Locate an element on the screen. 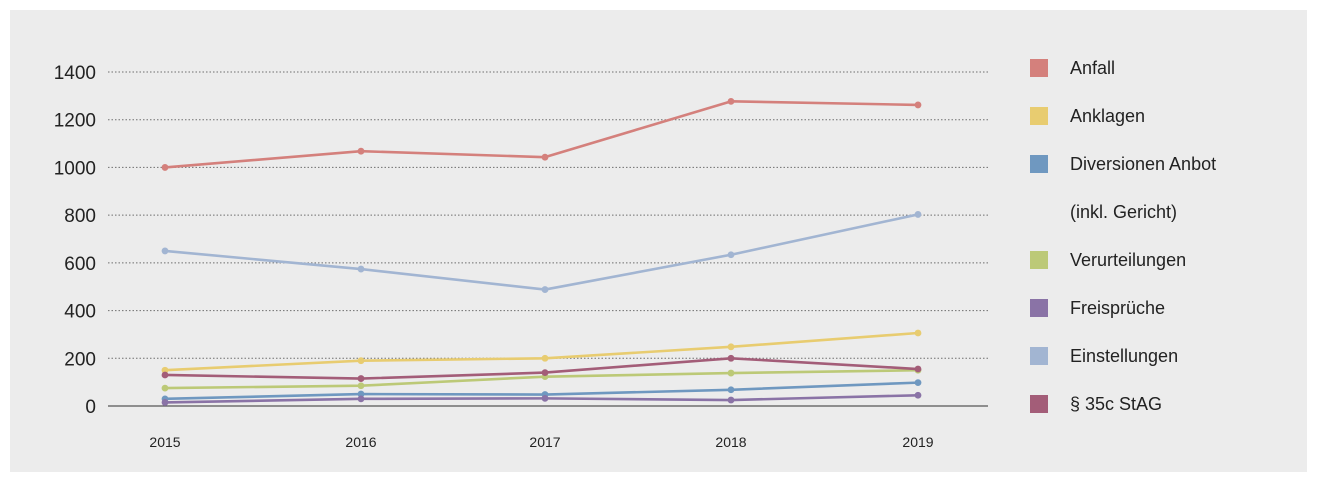 This screenshot has height=482, width=1317. x-tick-label: 2018 is located at coordinates (730, 442).